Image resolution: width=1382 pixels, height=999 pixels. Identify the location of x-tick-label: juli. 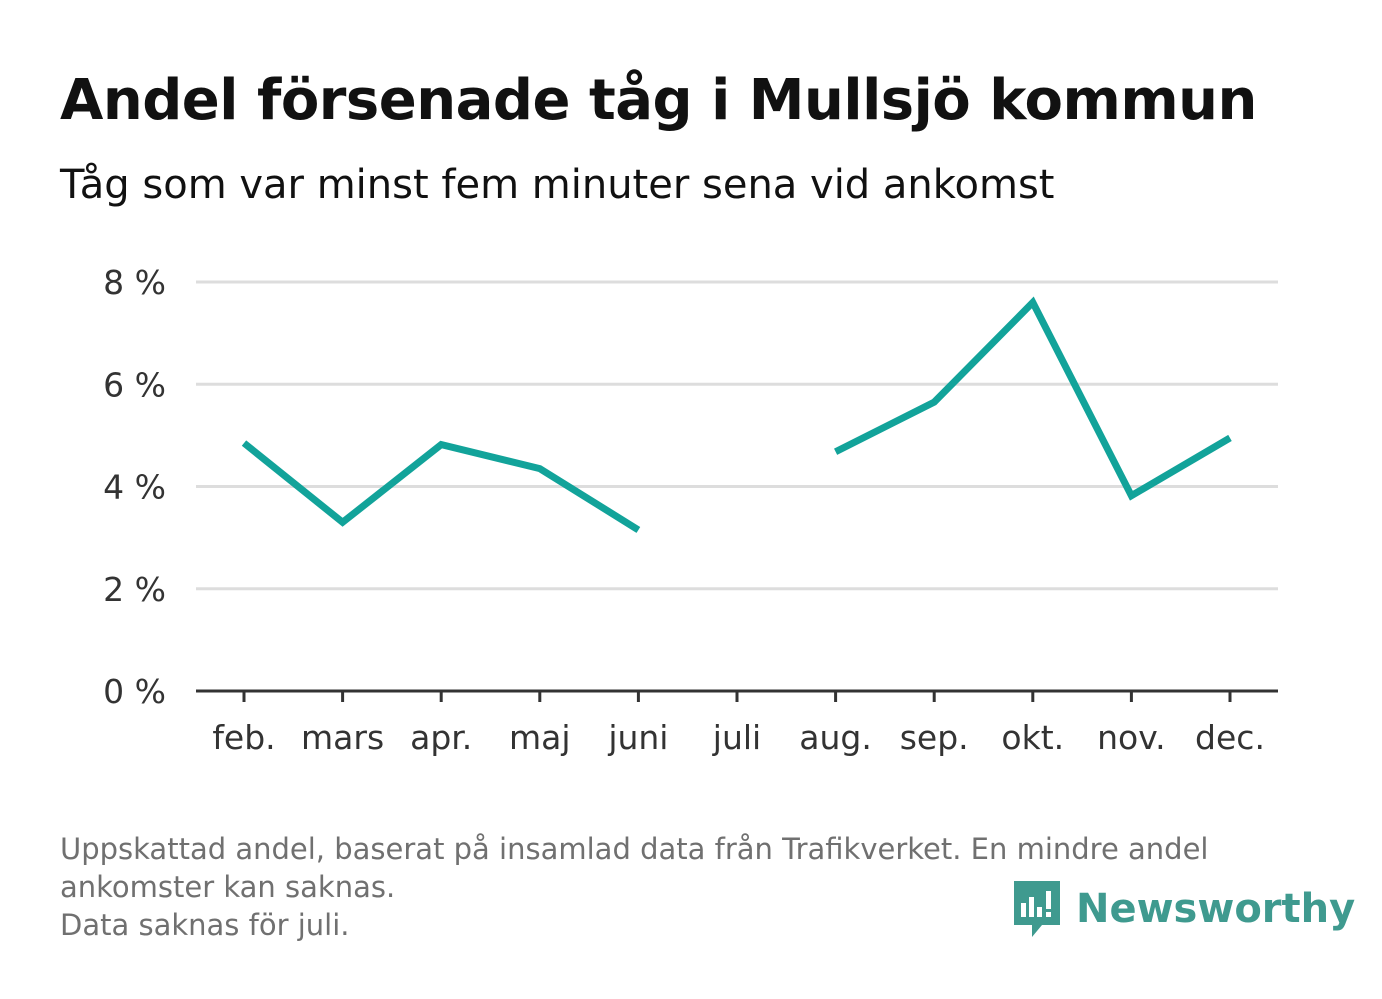
(736, 737).